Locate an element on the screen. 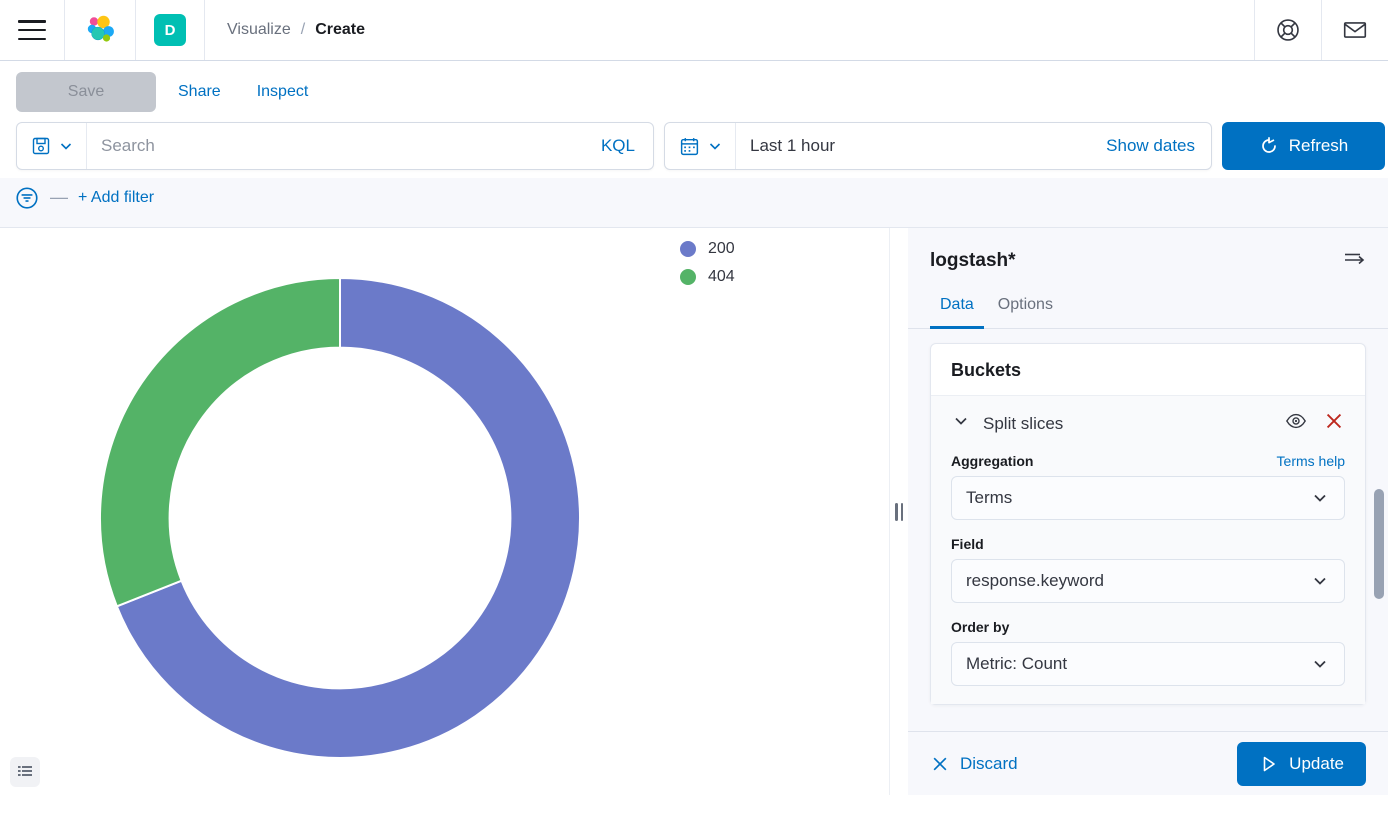  collapse-panel-button is located at coordinates (1354, 261).